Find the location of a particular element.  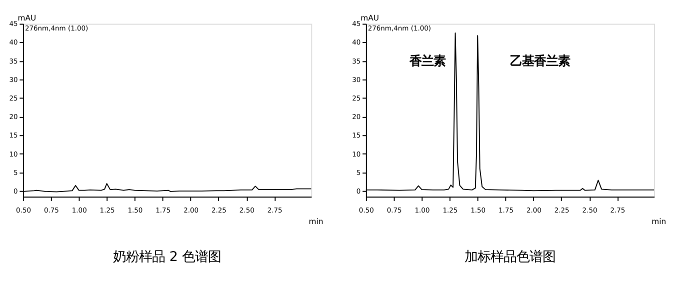

annotation: 乙基香兰素 is located at coordinates (540, 60).